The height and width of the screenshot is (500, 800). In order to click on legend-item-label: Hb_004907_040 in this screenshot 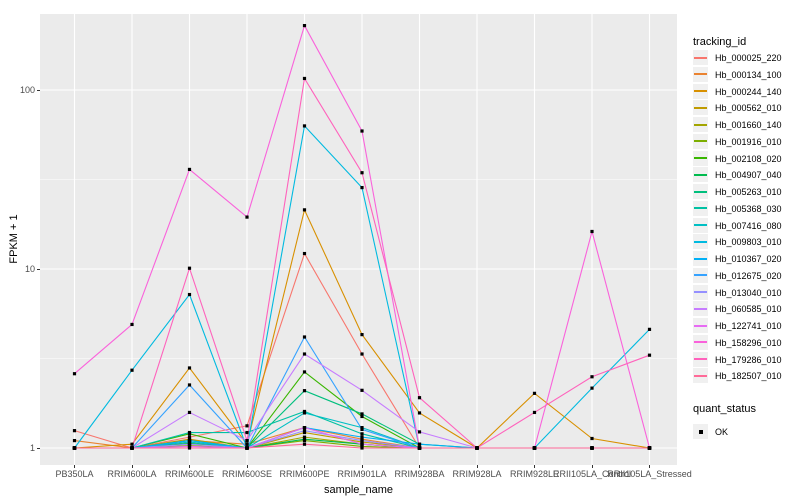, I will do `click(748, 175)`.